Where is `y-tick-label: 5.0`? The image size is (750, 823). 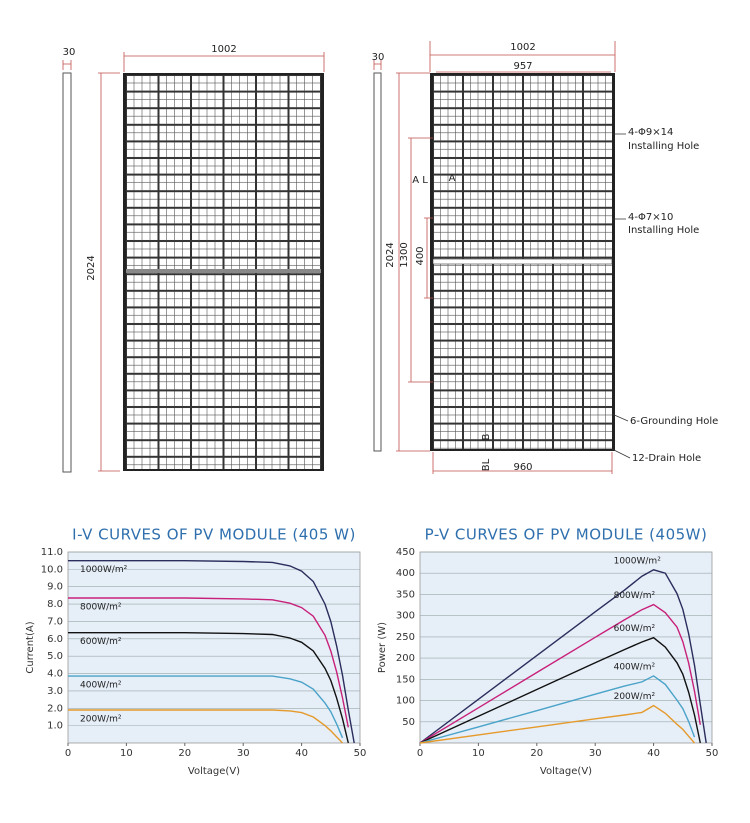
y-tick-label: 5.0 is located at coordinates (55, 656).